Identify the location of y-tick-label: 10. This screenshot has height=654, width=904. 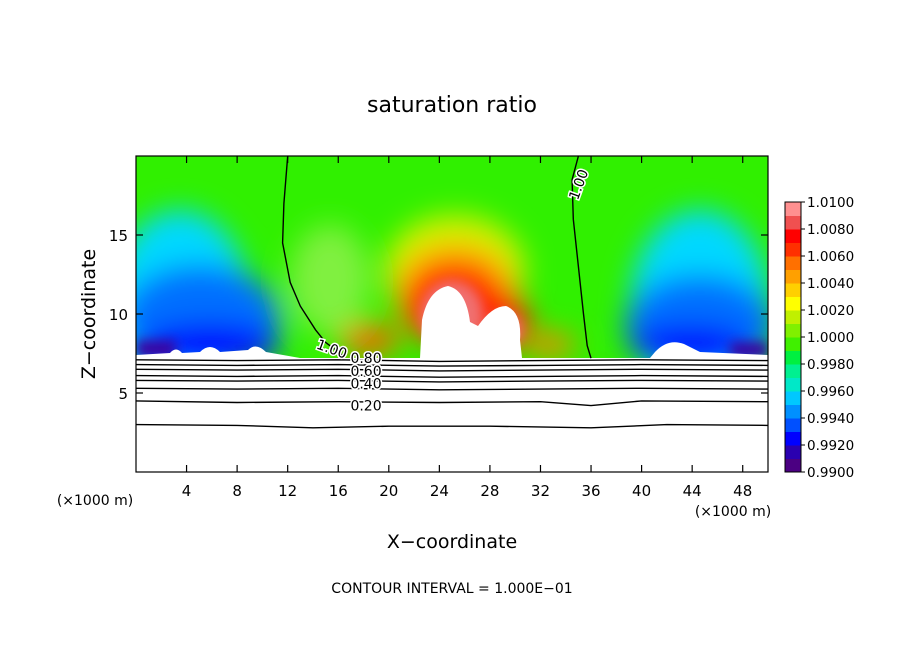
(118, 315).